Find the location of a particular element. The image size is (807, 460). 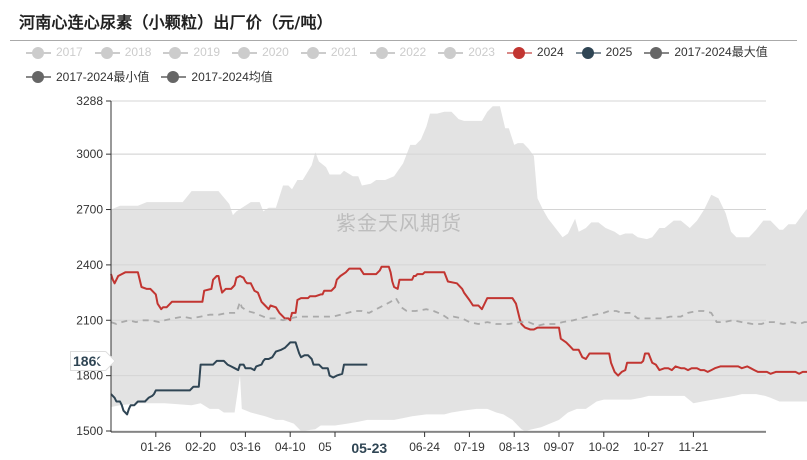

y-tick-label: 1800 is located at coordinates (89, 376).